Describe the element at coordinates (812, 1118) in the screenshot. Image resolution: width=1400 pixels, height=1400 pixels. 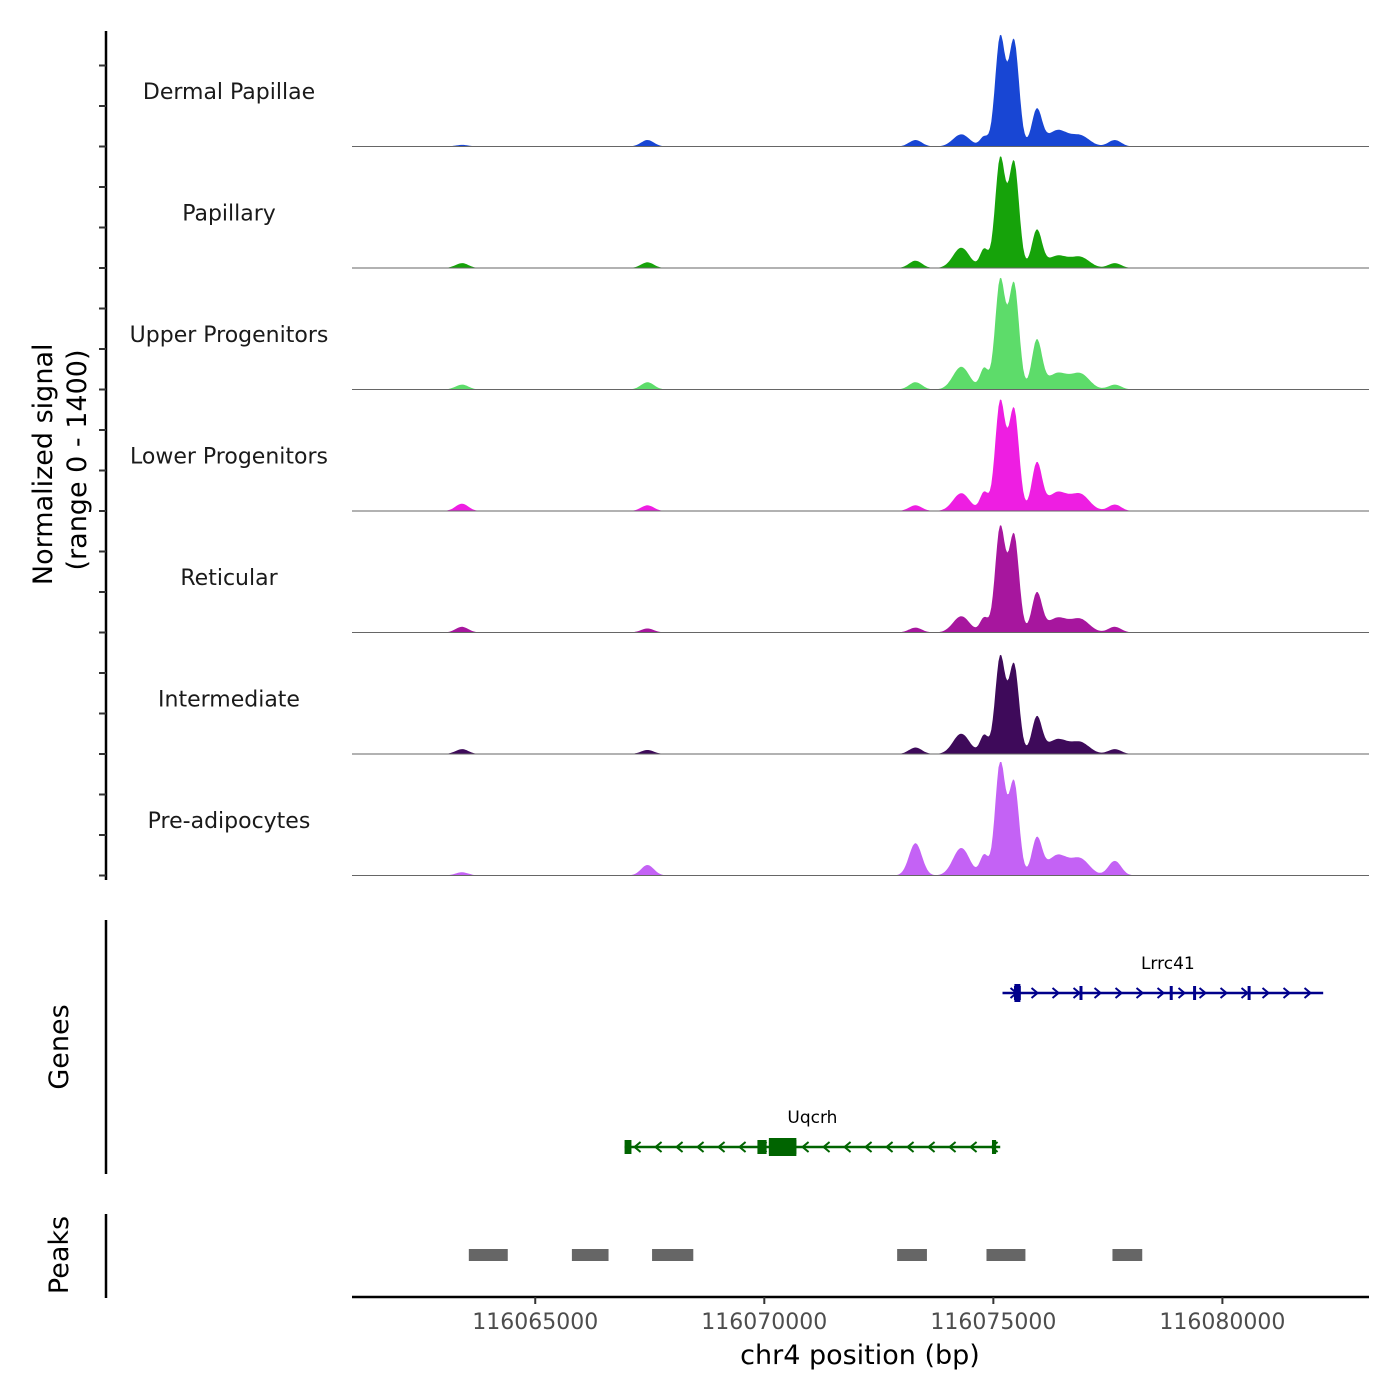
I see `gene-name-label: Uqcrh` at that location.